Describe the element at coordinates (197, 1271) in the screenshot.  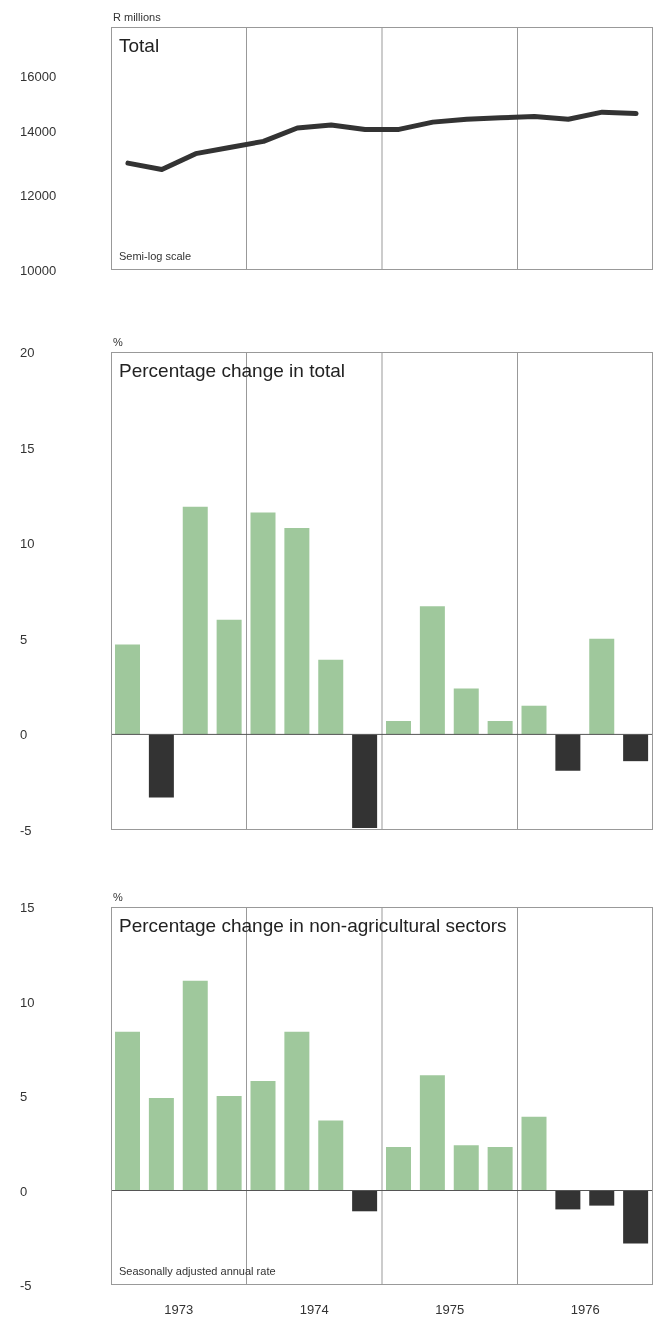
I see `annotation: Seasonally adjusted annual rate` at that location.